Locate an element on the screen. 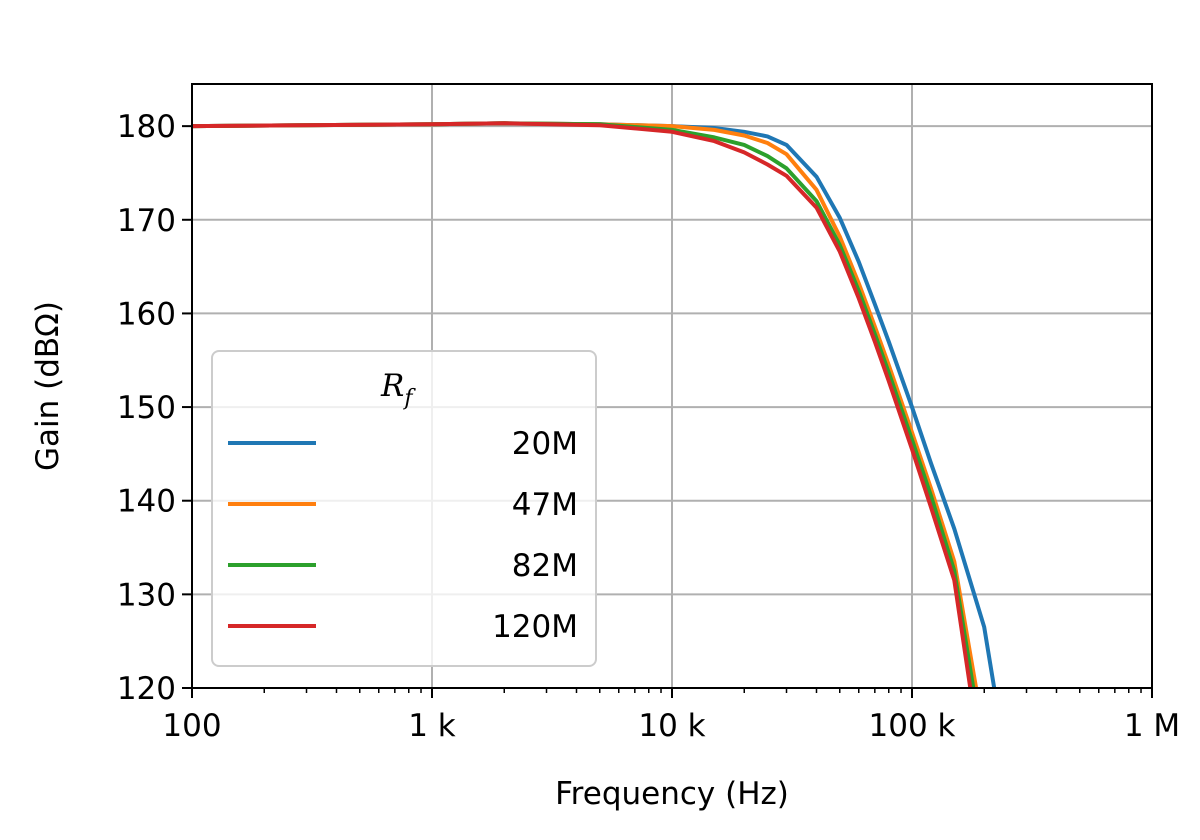 Image resolution: width=1200 pixels, height=840 pixels. legend-label-82M: 82M is located at coordinates (545, 566).